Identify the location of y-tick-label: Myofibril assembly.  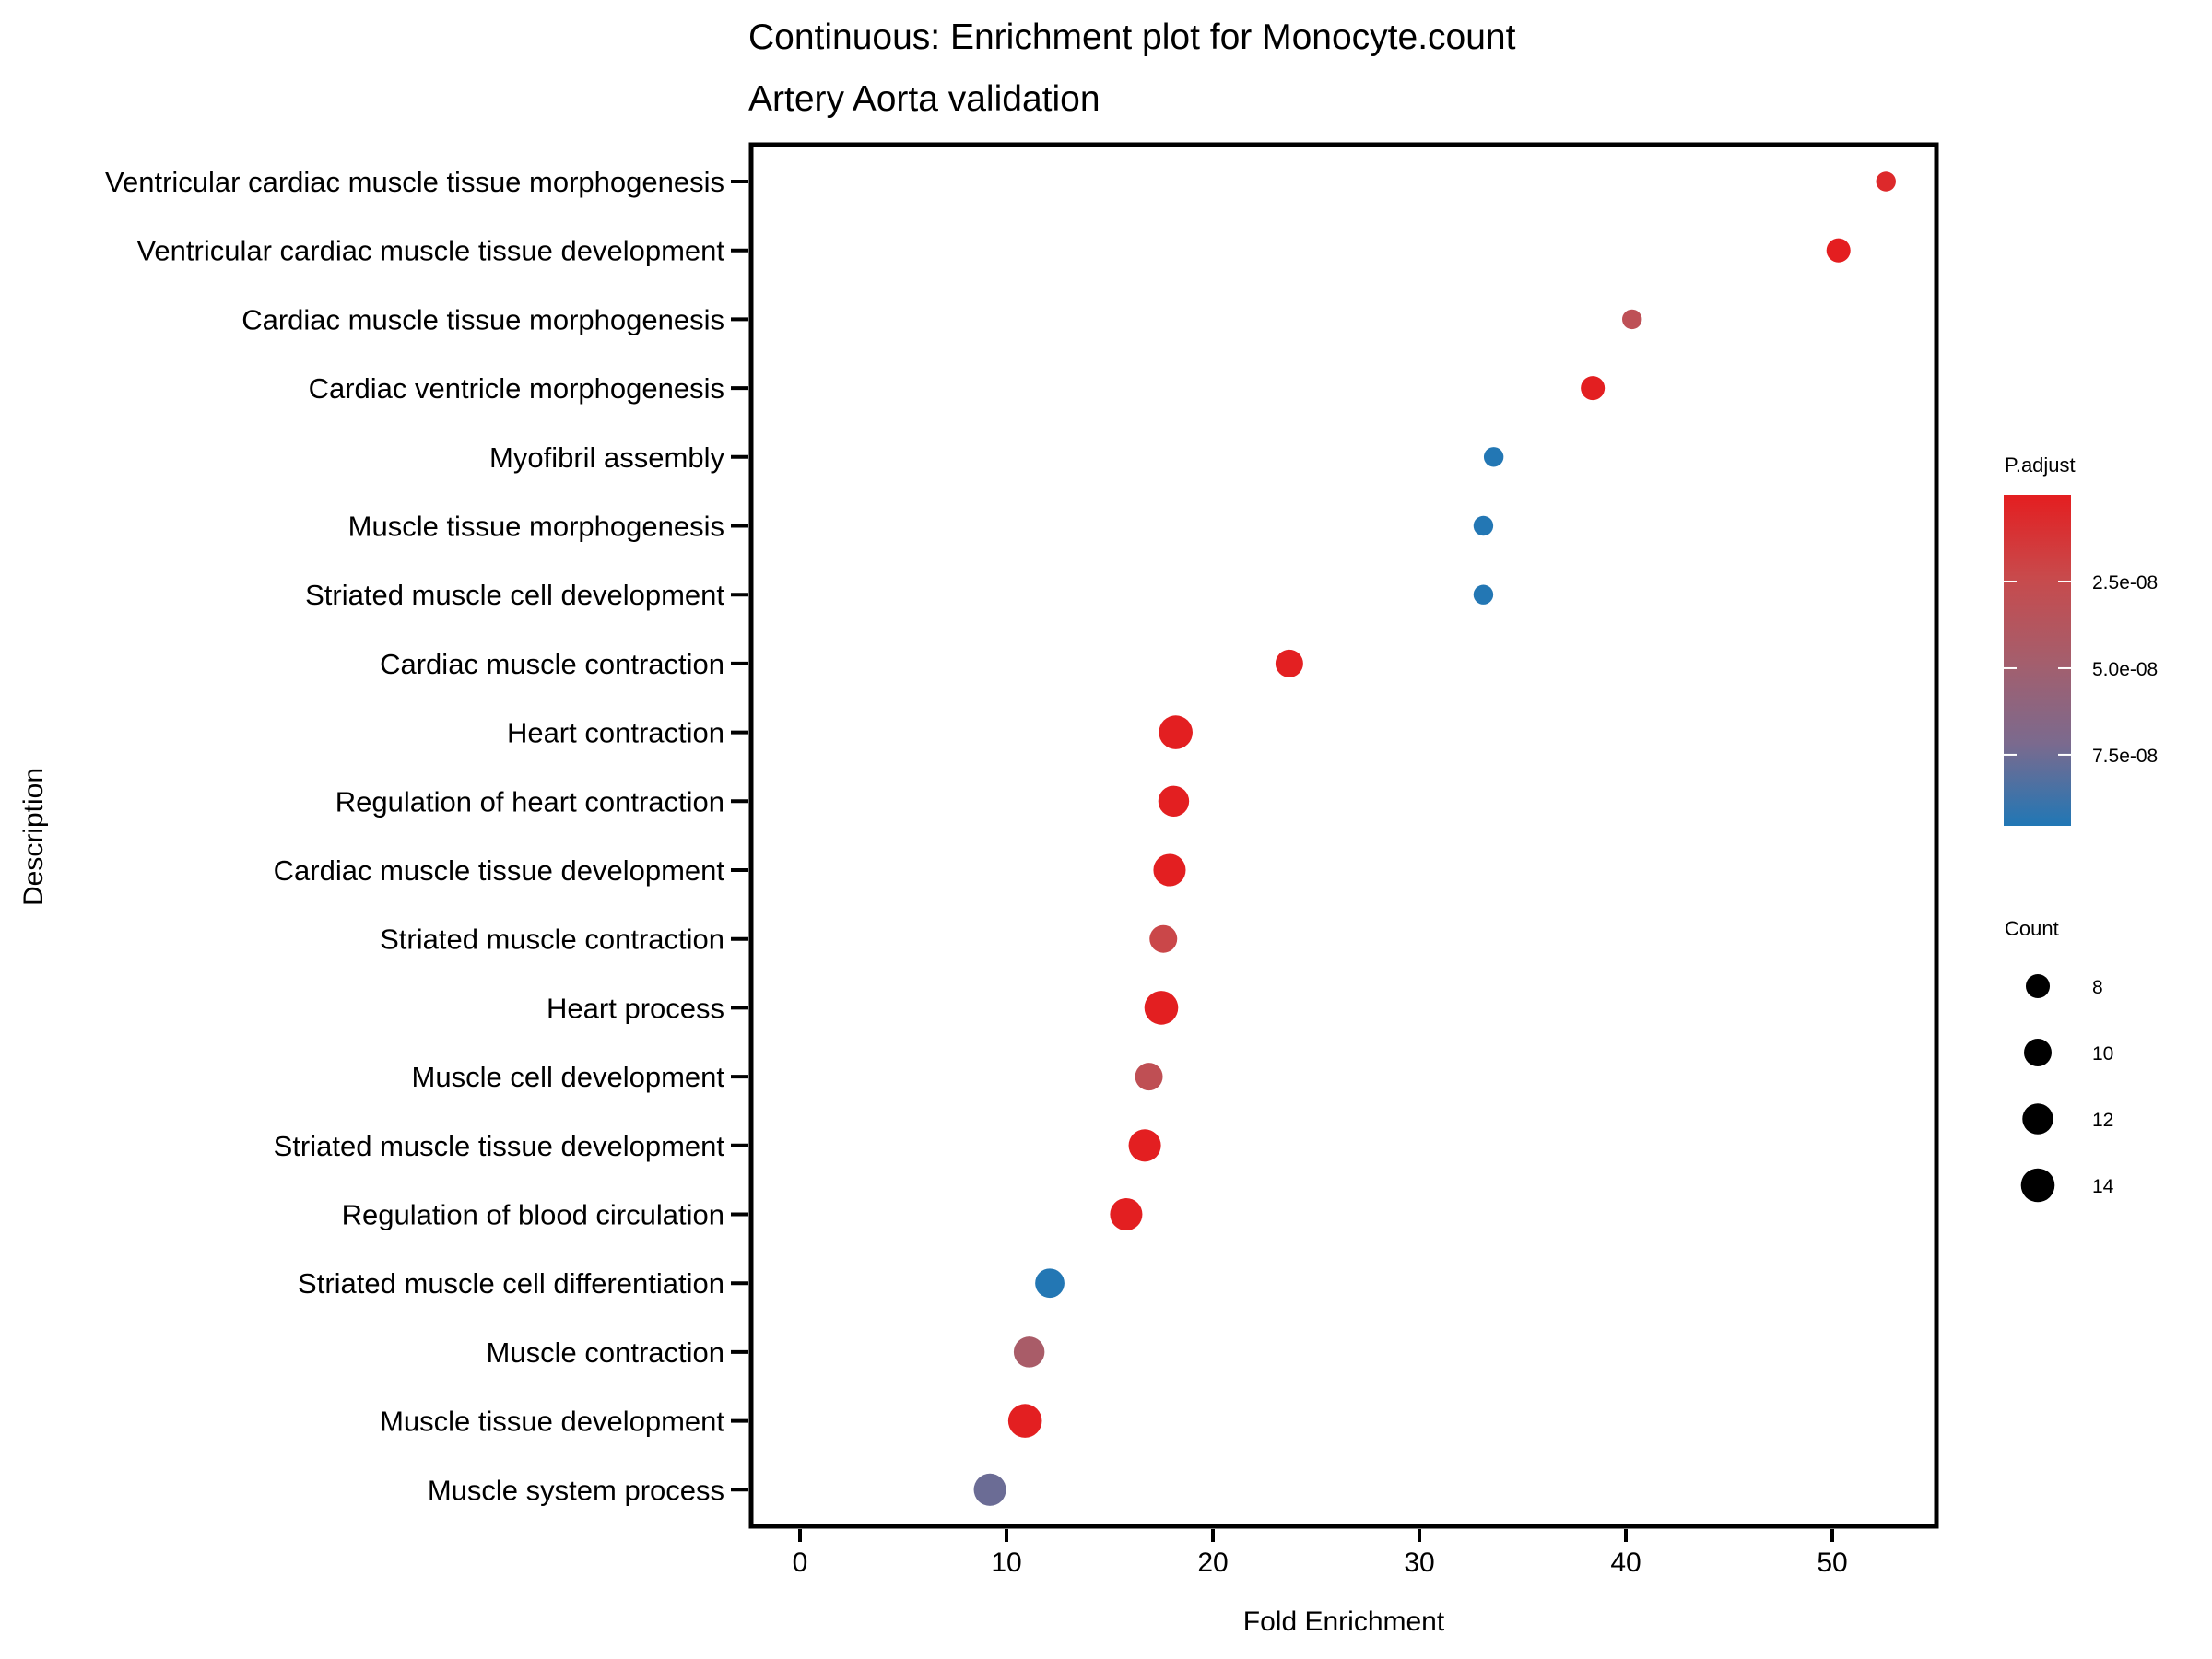
(606, 457).